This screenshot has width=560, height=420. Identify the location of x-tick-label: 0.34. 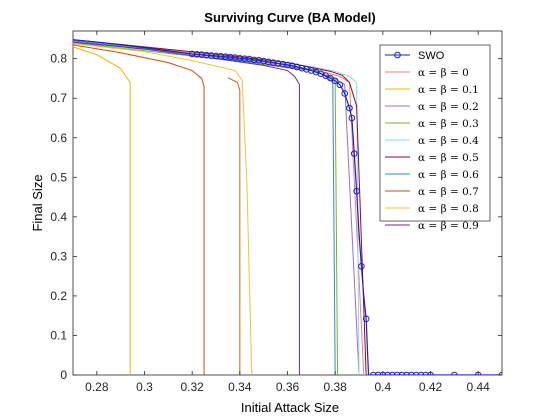
(240, 387).